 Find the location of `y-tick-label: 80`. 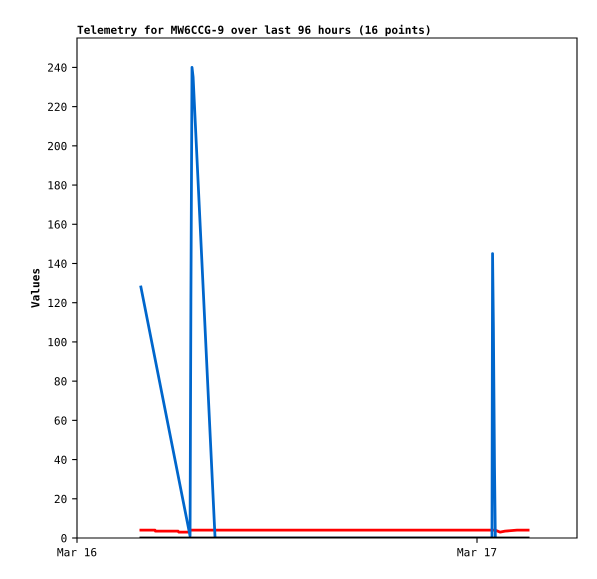

y-tick-label: 80 is located at coordinates (60, 381).